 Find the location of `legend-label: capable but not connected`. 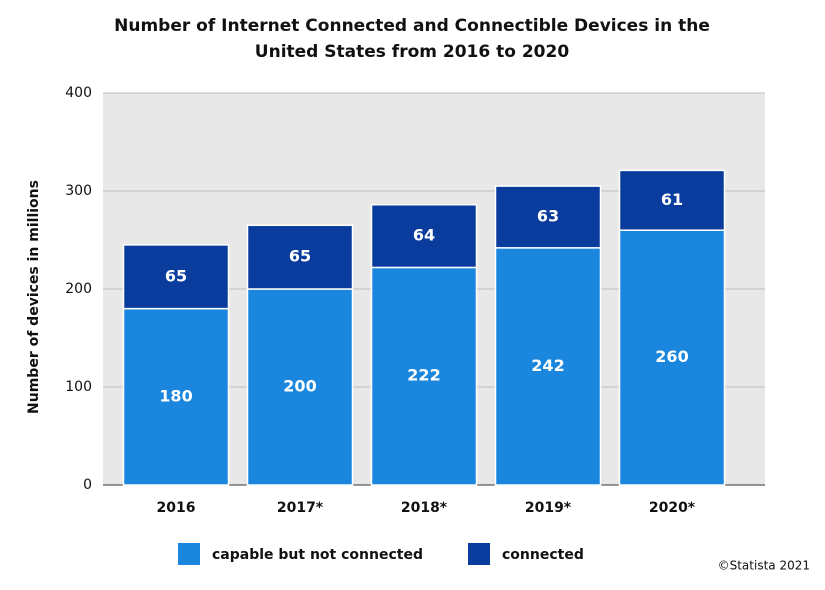

legend-label: capable but not connected is located at coordinates (317, 555).